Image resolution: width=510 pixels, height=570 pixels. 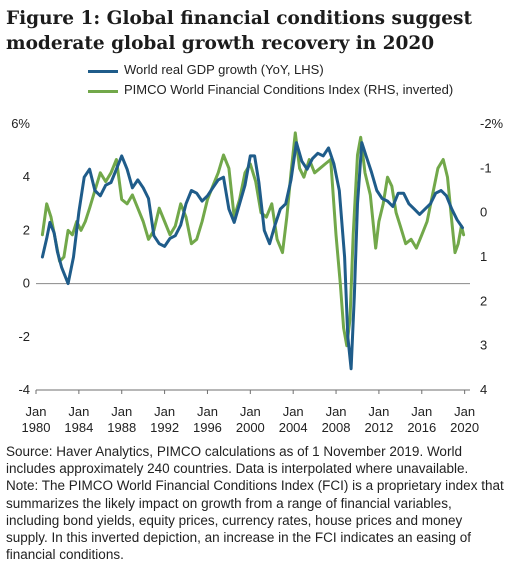 I want to click on x-tick-label-year: 2012, so click(x=378, y=427).